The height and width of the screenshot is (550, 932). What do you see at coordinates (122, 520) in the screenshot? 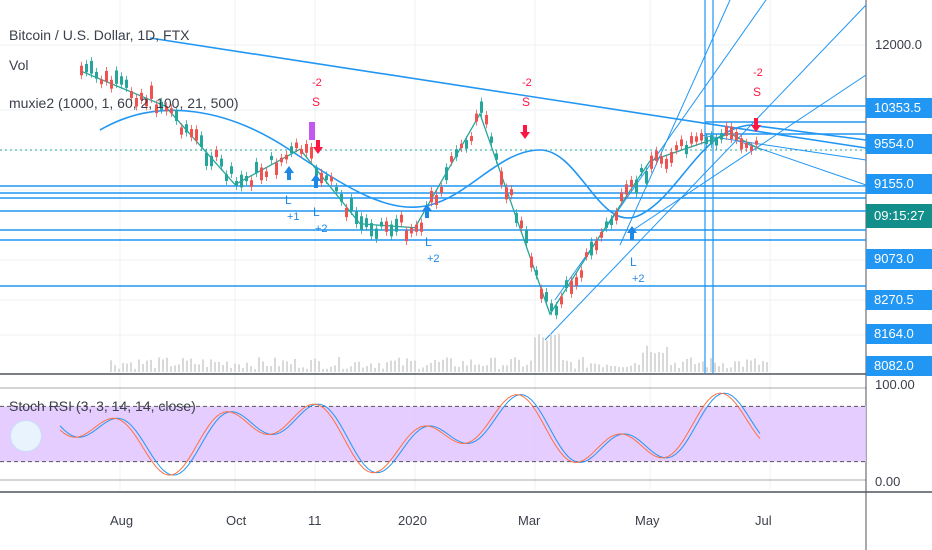
I see `time-label-aug: Aug` at bounding box center [122, 520].